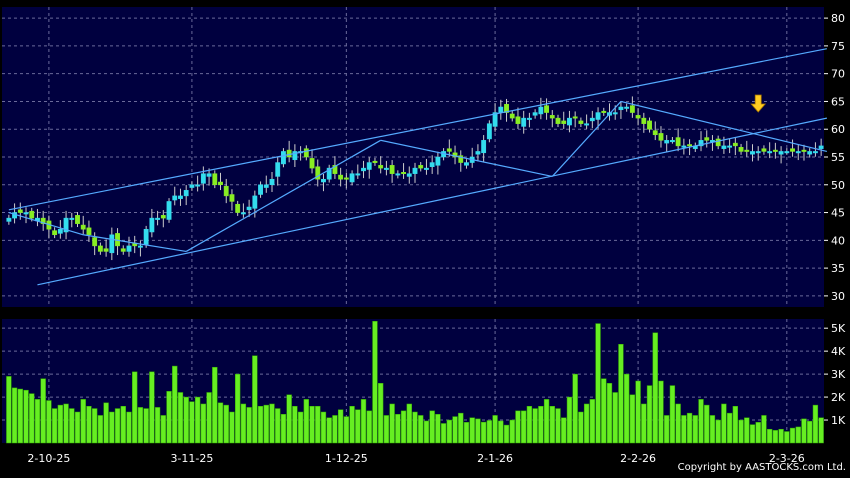  Describe the element at coordinates (838, 420) in the screenshot. I see `volume-tick-label: 1K` at that location.